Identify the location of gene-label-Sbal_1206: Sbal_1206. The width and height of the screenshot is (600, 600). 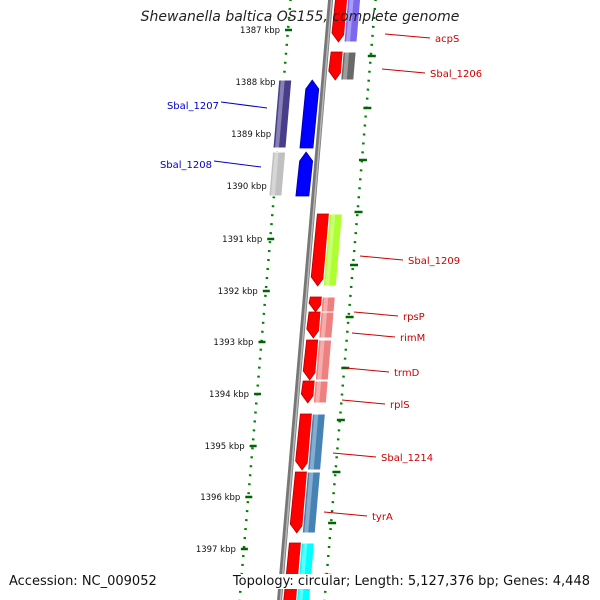
(456, 74).